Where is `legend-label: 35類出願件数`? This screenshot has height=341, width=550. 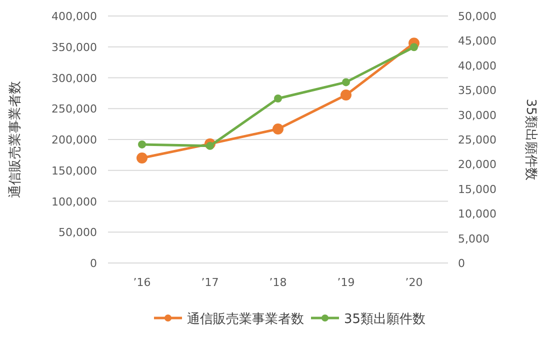
legend-label: 35類出願件数 is located at coordinates (385, 319).